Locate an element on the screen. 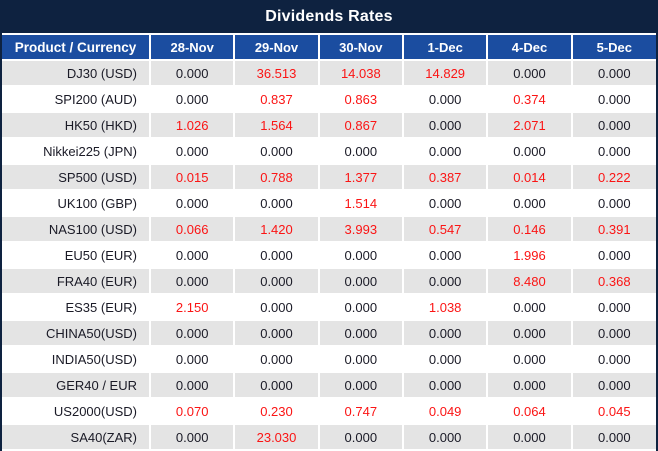  value-cell: 8.480 is located at coordinates (529, 281).